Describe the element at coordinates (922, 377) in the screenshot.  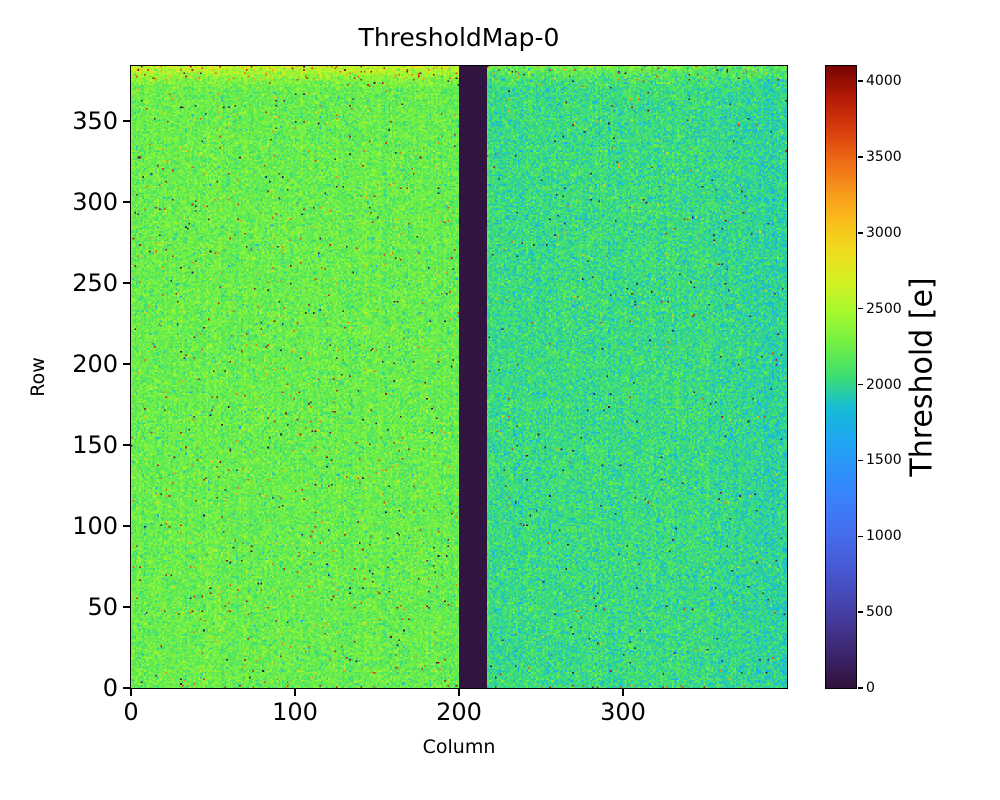
I see `colorbar-label: Threshold [e]` at that location.